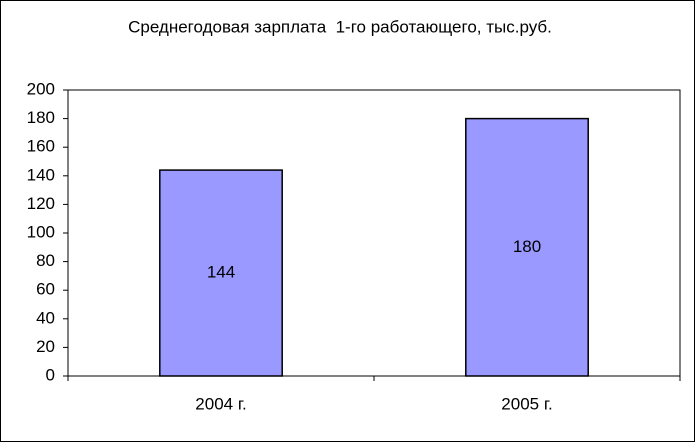 The width and height of the screenshot is (695, 442). Describe the element at coordinates (41, 146) in the screenshot. I see `y-tick-label: 160` at that location.